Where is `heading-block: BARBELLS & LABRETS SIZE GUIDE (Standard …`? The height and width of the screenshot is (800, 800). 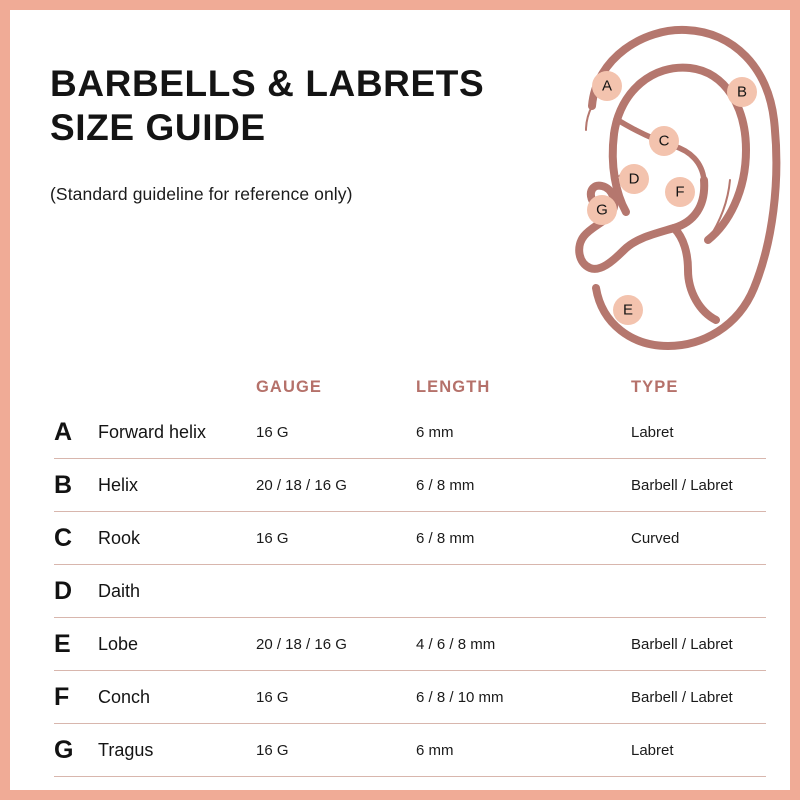
heading-block: BARBELLS & LABRETS SIZE GUIDE (Standard … is located at coordinates (285, 133).